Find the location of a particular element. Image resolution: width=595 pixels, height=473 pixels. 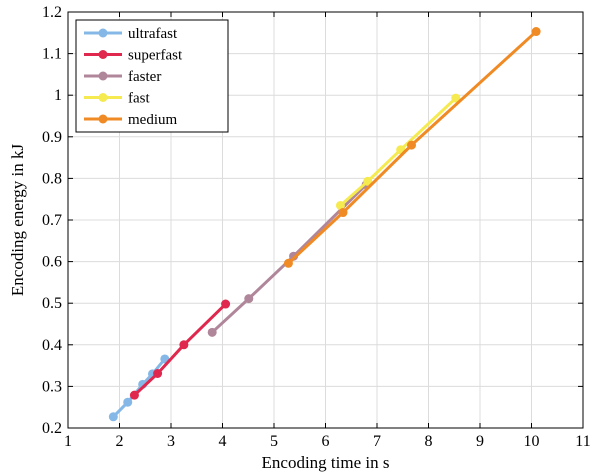

x-tick-label: 3 is located at coordinates (171, 441).